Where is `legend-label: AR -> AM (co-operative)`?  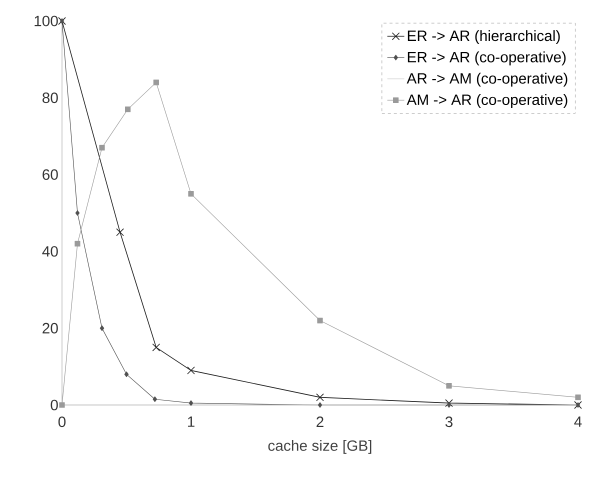 legend-label: AR -> AM (co-operative) is located at coordinates (487, 79).